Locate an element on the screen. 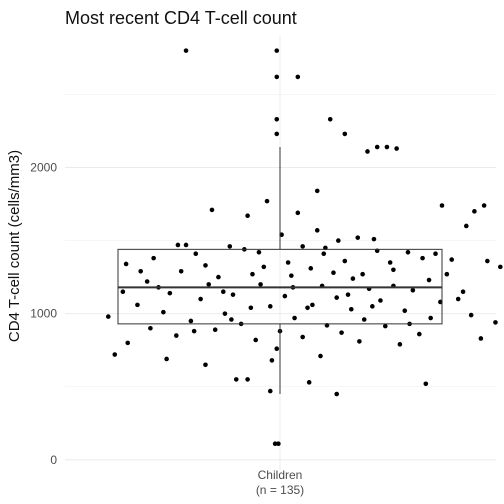 Image resolution: width=504 pixels, height=504 pixels. y-tick-label: 2000 is located at coordinates (43, 168).